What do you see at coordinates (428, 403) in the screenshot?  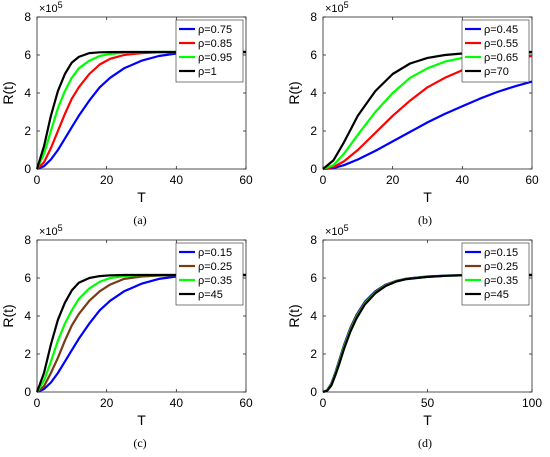 I see `x-tick-label: 50` at bounding box center [428, 403].